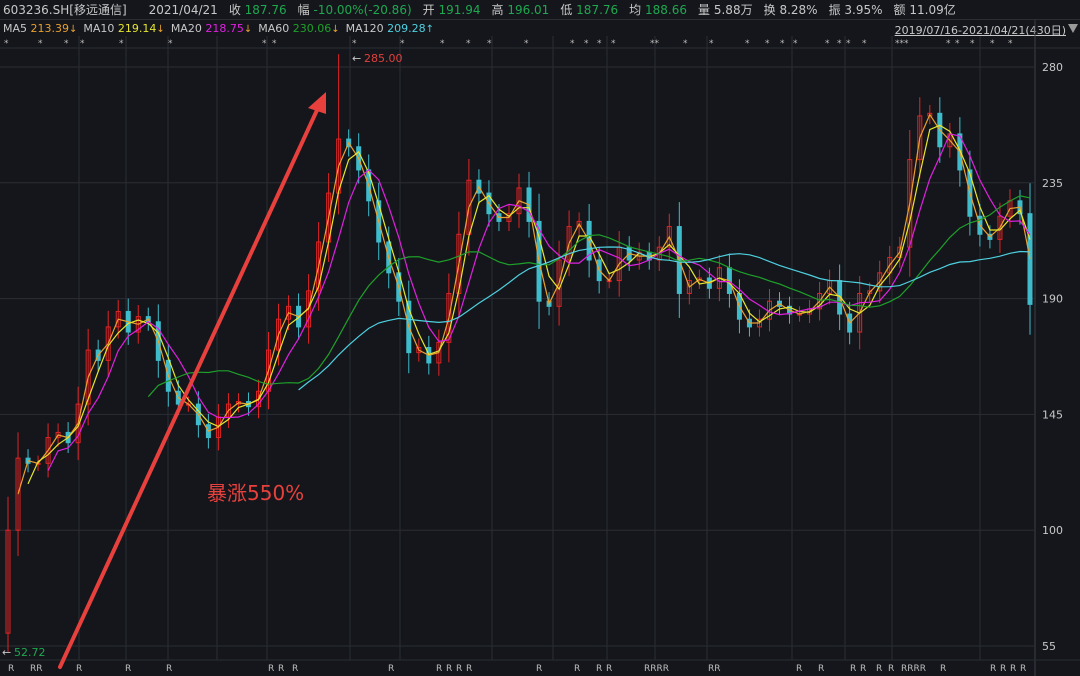 The height and width of the screenshot is (676, 1080). What do you see at coordinates (655, 44) in the screenshot?
I see `event-star-icon: **` at bounding box center [655, 44].